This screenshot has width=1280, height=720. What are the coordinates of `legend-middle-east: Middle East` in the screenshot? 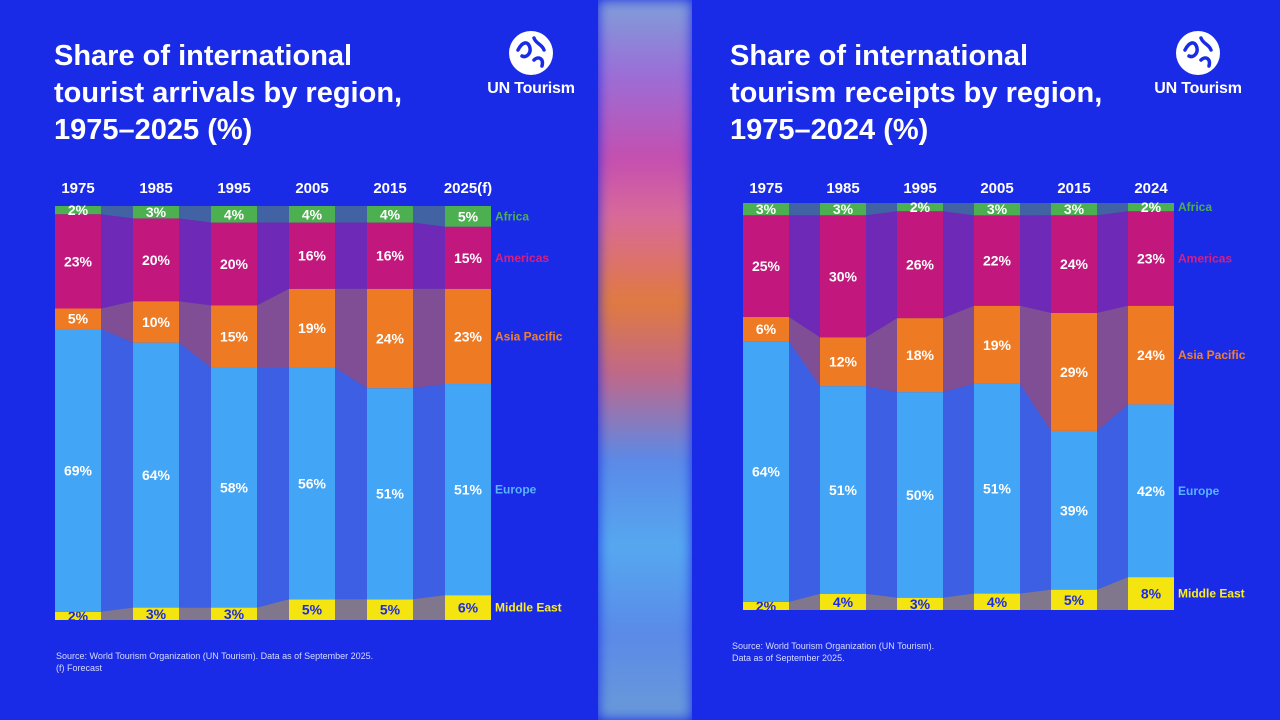 It's located at (1211, 594).